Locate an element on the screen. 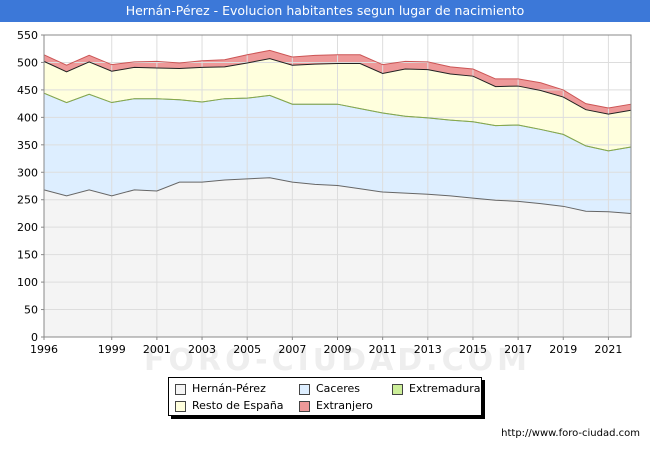 The width and height of the screenshot is (650, 450). y-tick-label-300: 300 is located at coordinates (27, 172).